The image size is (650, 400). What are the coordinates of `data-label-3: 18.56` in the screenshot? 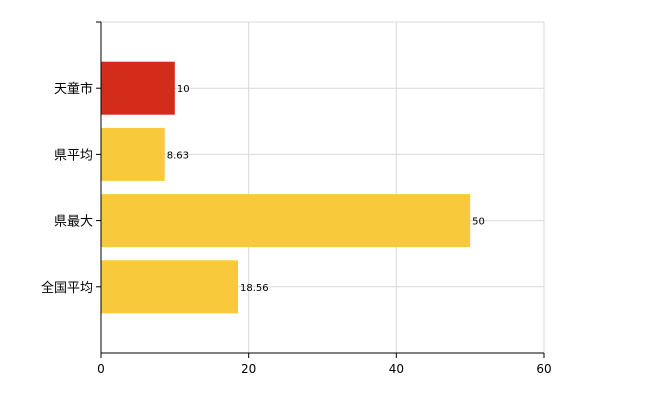 It's located at (254, 288).